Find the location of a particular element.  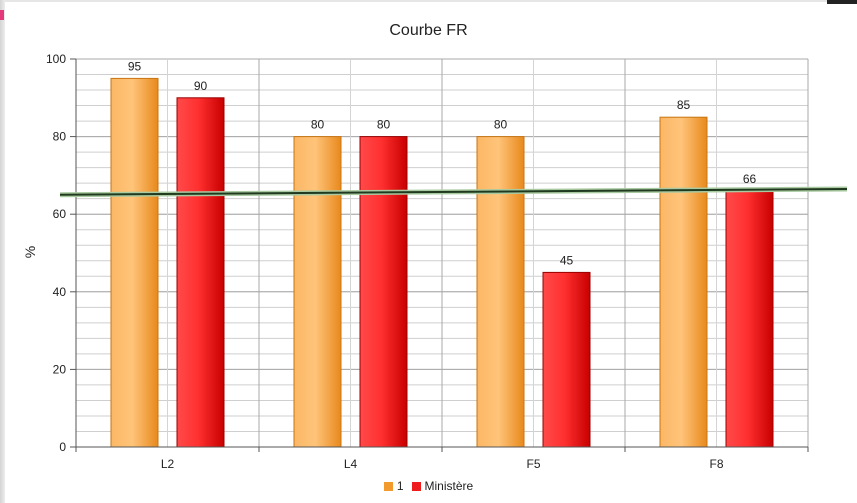

chart-title: Courbe FR is located at coordinates (428, 30).